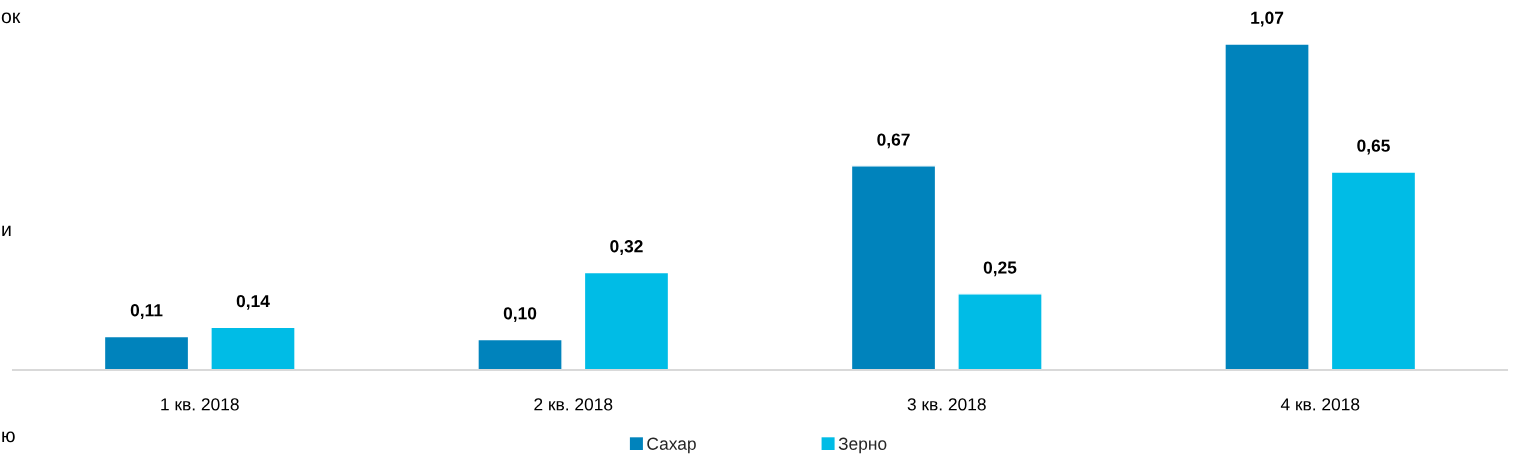  I want to click on text: и, so click(6, 231).